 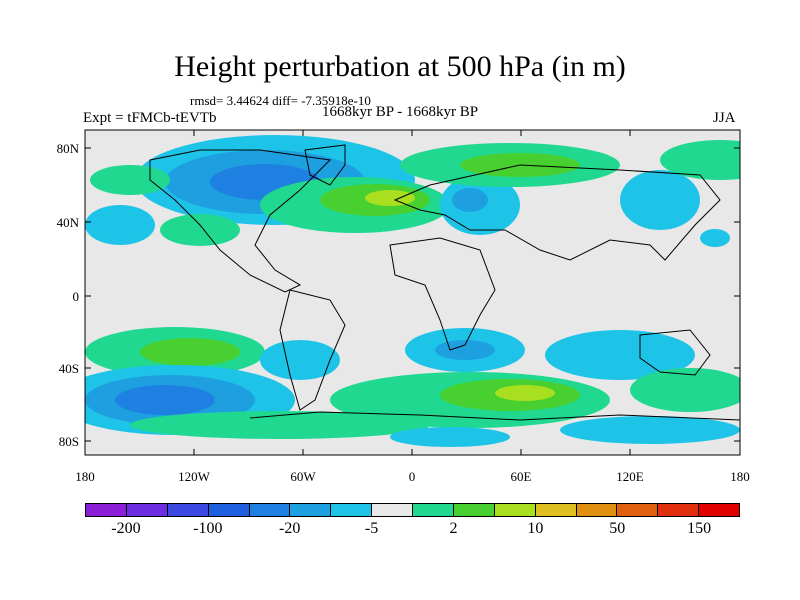 What do you see at coordinates (290, 528) in the screenshot?
I see `colorbar-label: -20` at bounding box center [290, 528].